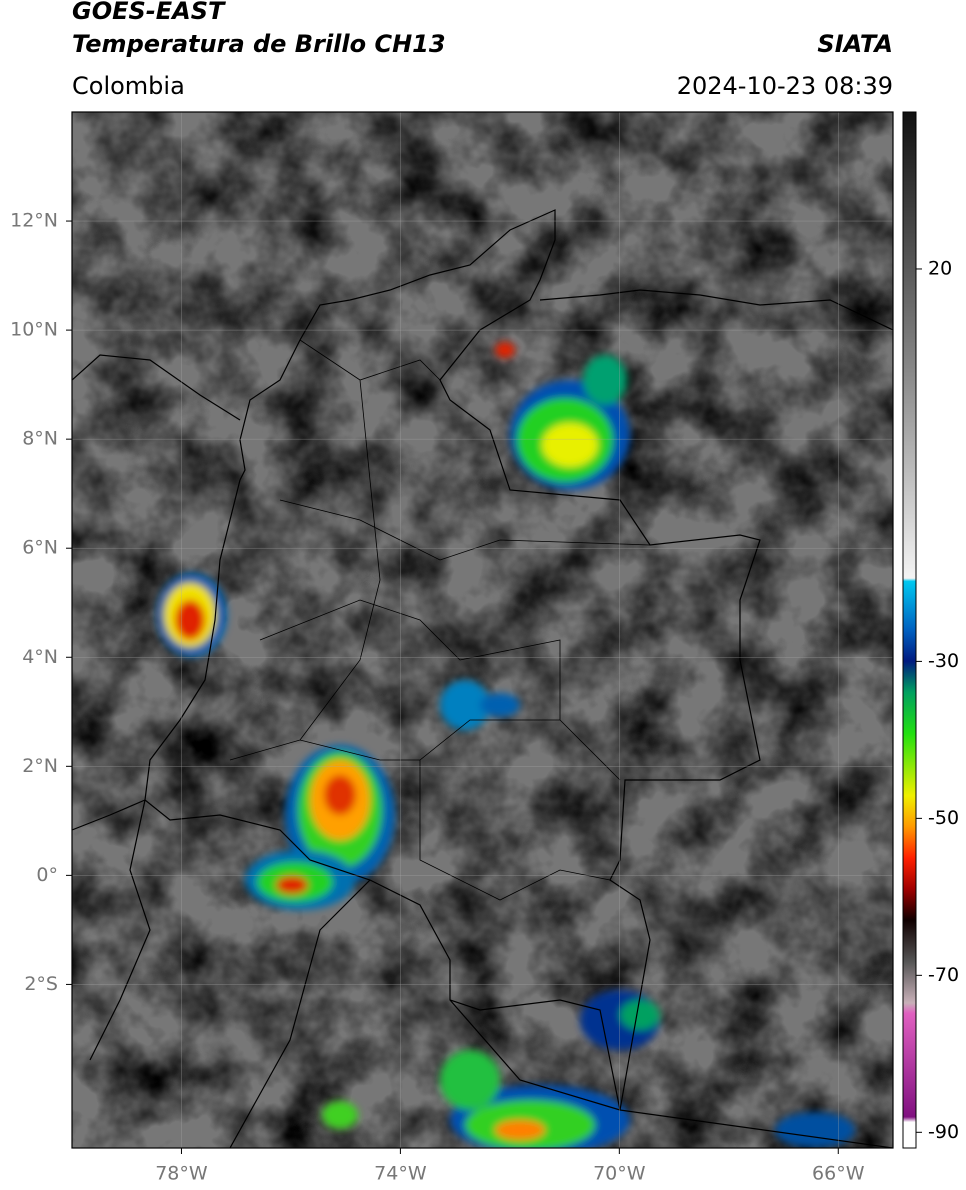 The height and width of the screenshot is (1190, 966). I want to click on colorbar-tick-label: -90, so click(943, 1132).